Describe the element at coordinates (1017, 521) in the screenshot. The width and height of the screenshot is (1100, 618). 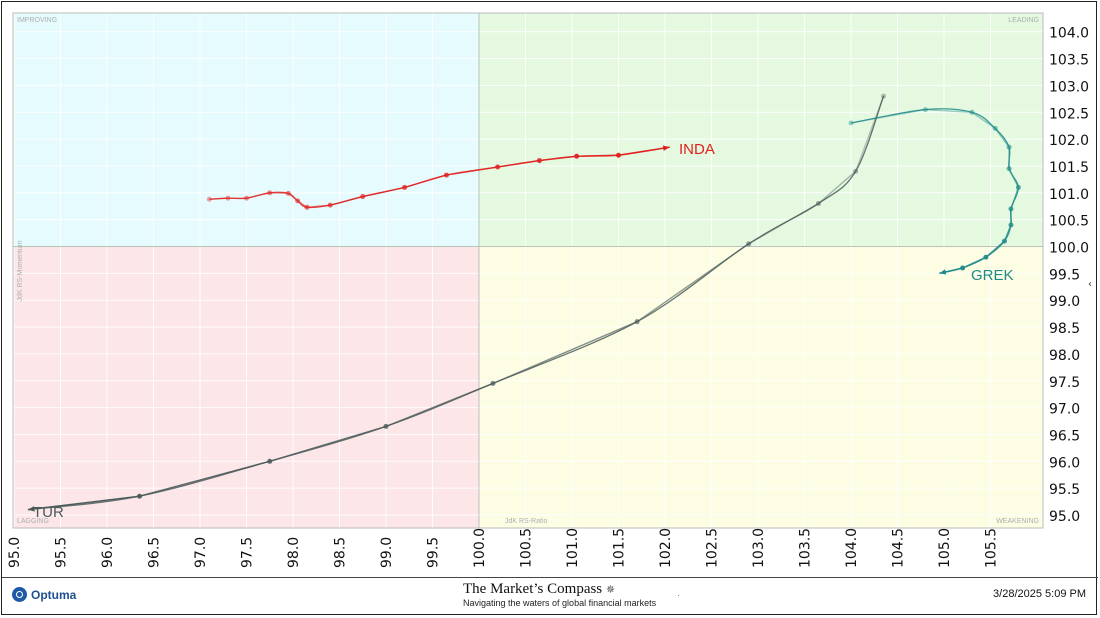
I see `quadrant-label-weakening: WEAKENING` at that location.